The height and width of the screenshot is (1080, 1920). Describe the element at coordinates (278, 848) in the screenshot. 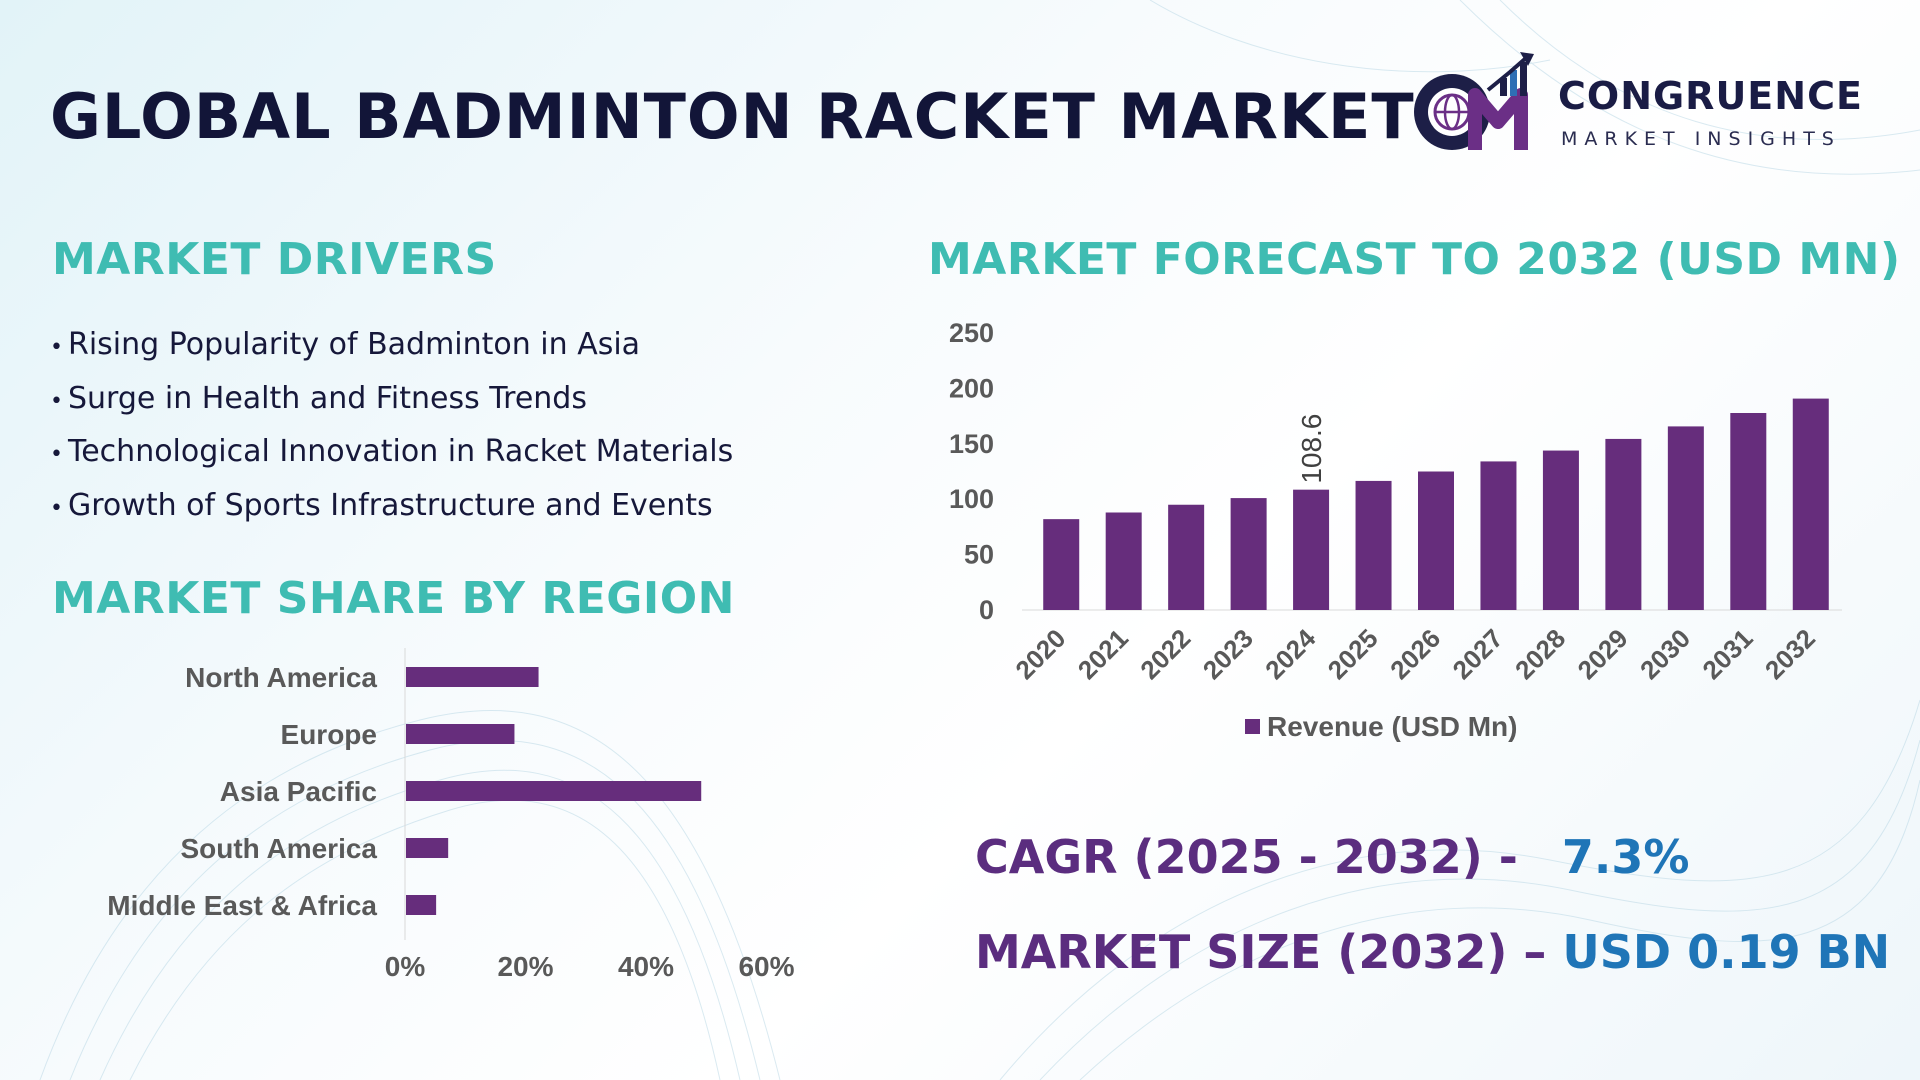

I see `region-label: South America` at that location.